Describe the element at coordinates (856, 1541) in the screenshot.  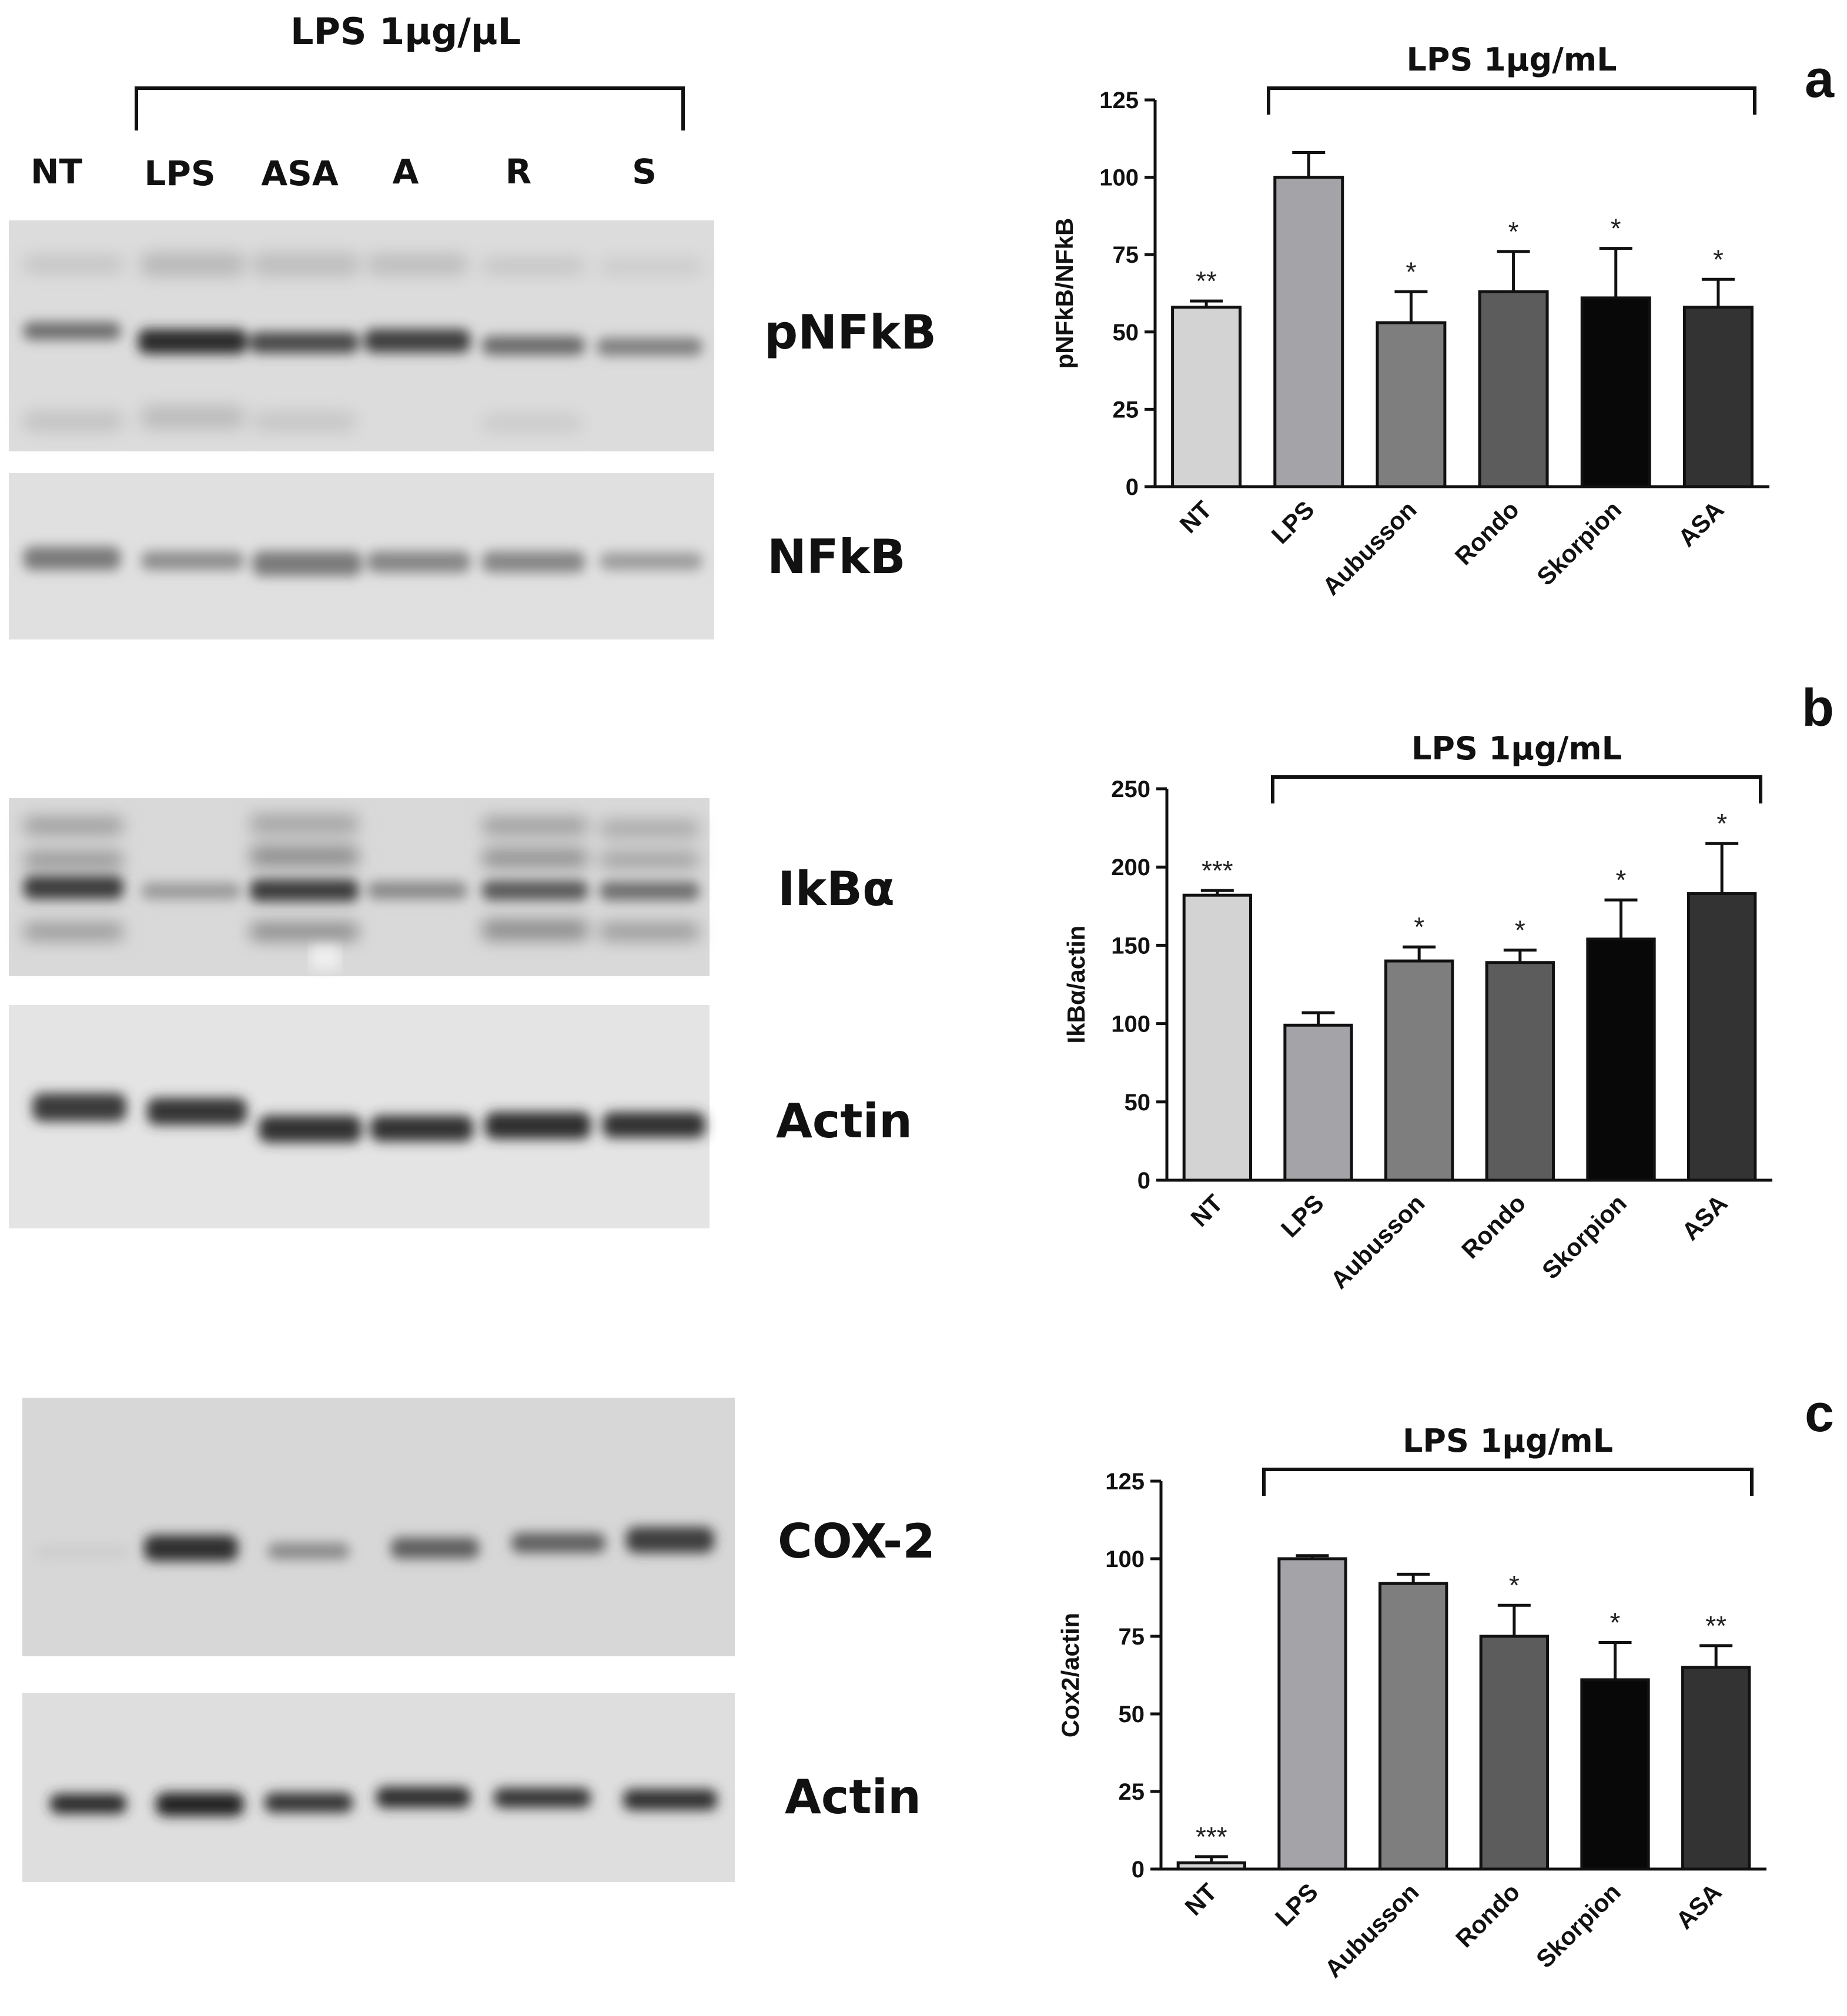
I see `blot-label-cox2: COX-2` at that location.